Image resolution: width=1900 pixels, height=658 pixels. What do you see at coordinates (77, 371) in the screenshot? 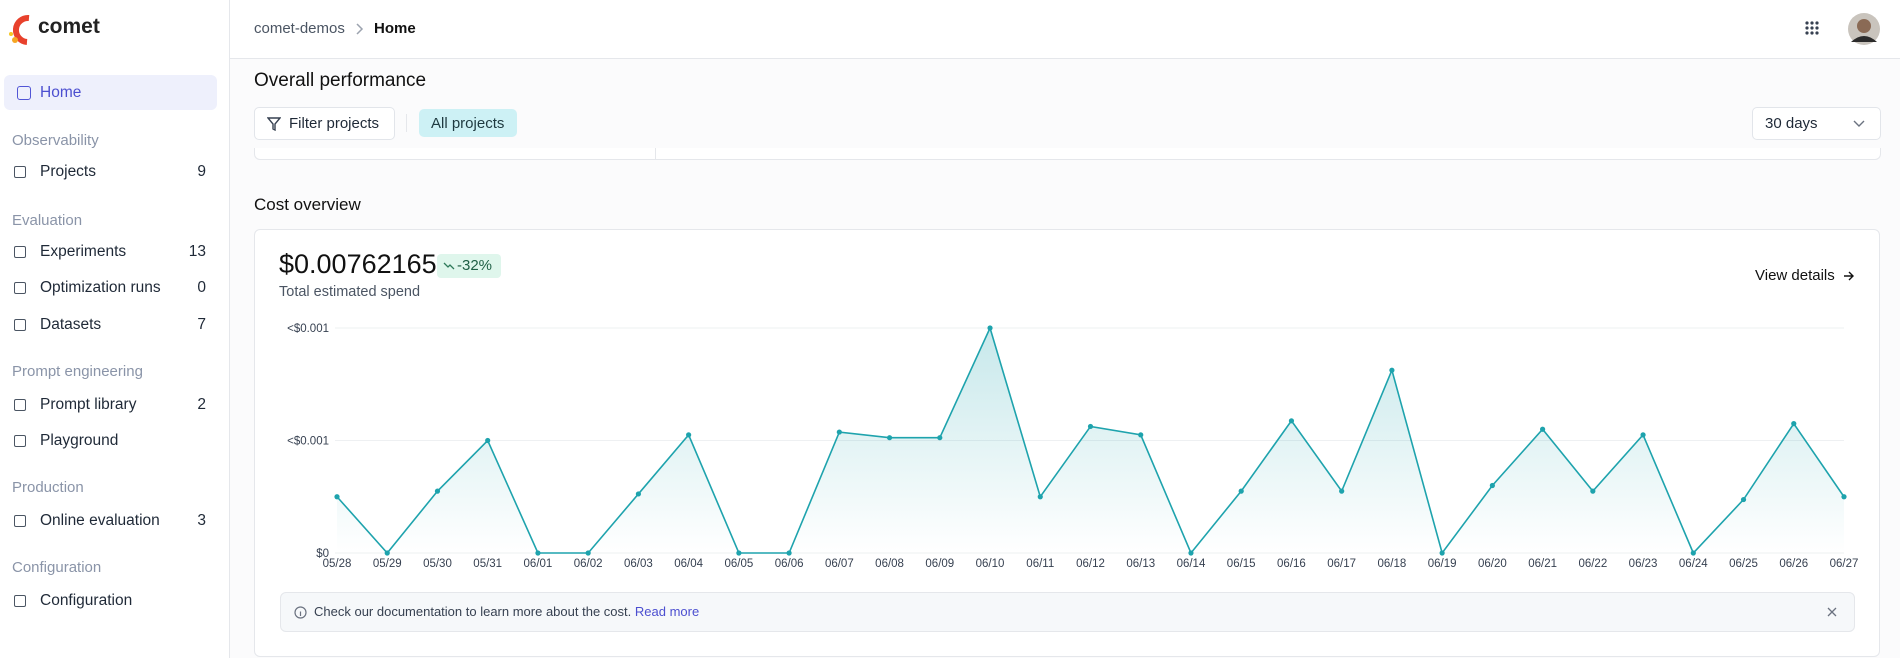
I see `section-title: Prompt engineering` at bounding box center [77, 371].